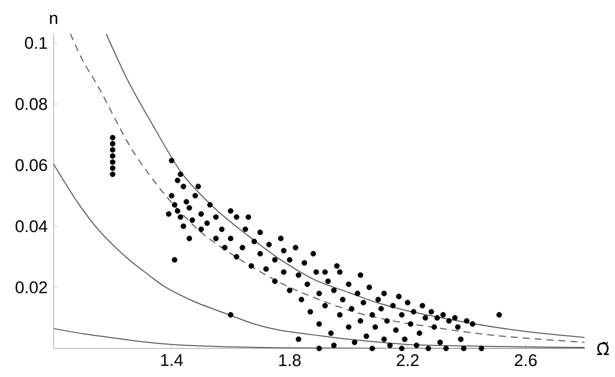 The image size is (615, 377). I want to click on x-tick-label: 2.2, so click(407, 360).